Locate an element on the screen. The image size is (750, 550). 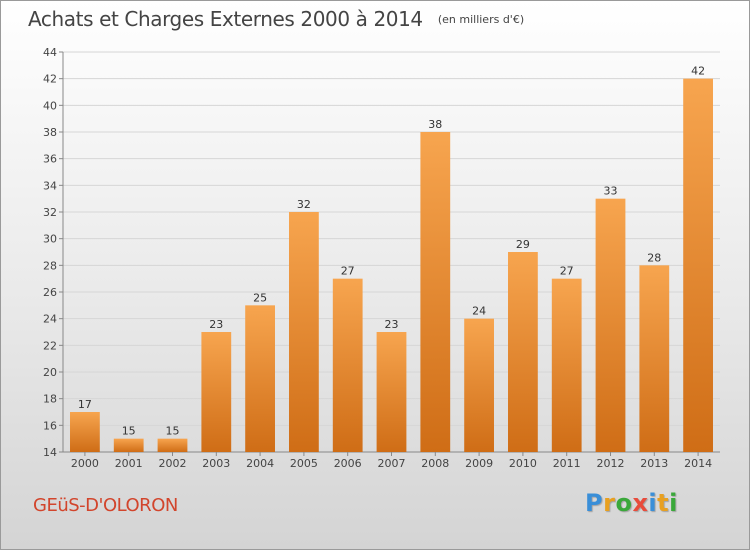
y-tick-label-36: 36 is located at coordinates (50, 159).